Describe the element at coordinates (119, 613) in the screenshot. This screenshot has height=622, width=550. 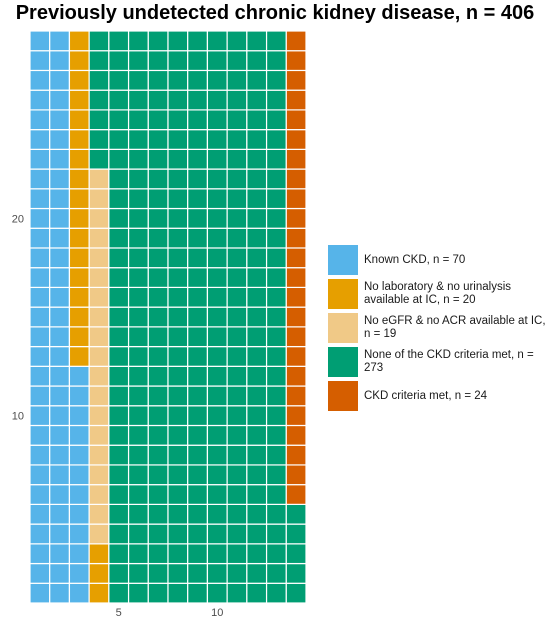
I see `x-tick-label: 5` at that location.